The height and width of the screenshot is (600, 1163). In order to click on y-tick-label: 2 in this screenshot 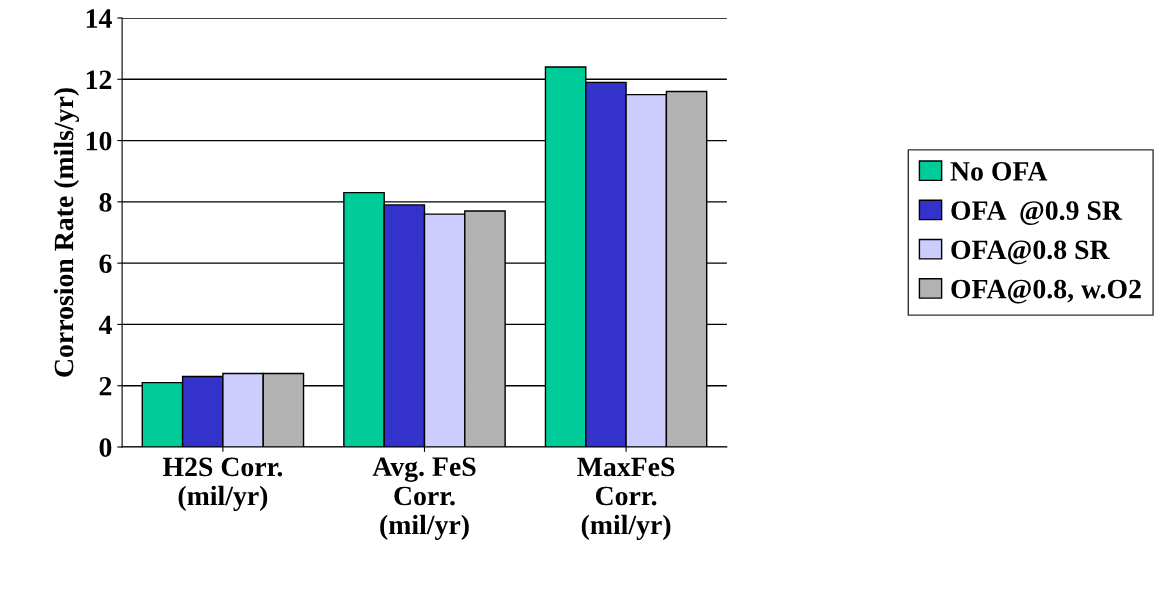, I will do `click(105, 386)`.